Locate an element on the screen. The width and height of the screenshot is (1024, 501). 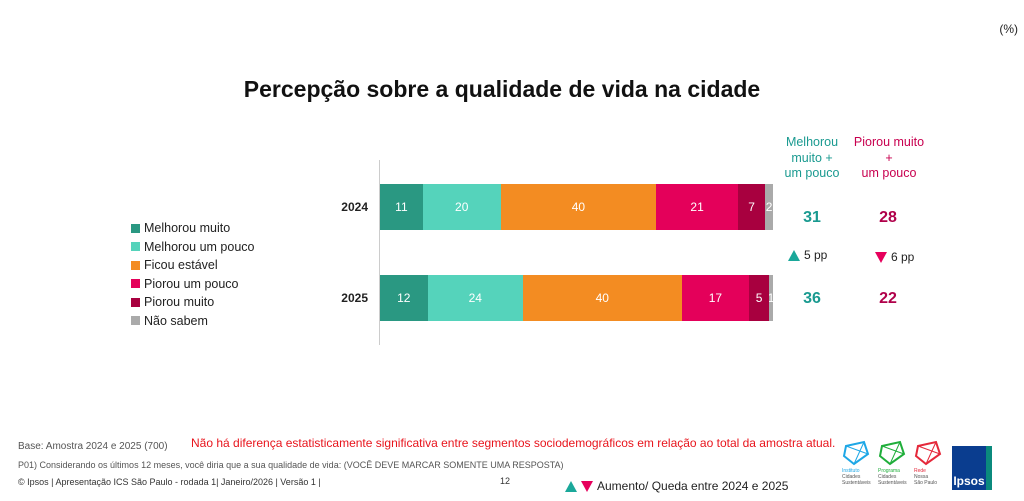
bar-segment: 20 is located at coordinates (461, 207).